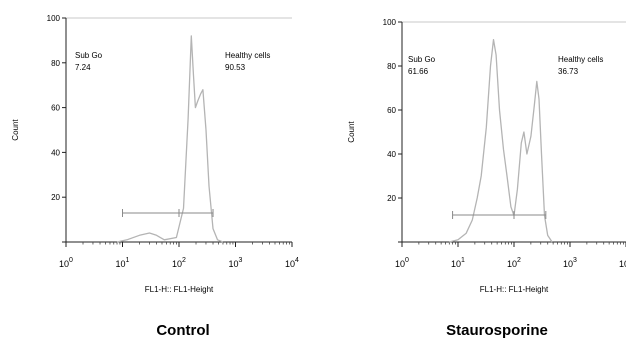 This screenshot has height=349, width=626. What do you see at coordinates (235, 67) in the screenshot?
I see `gate-value: 90.53` at bounding box center [235, 67].